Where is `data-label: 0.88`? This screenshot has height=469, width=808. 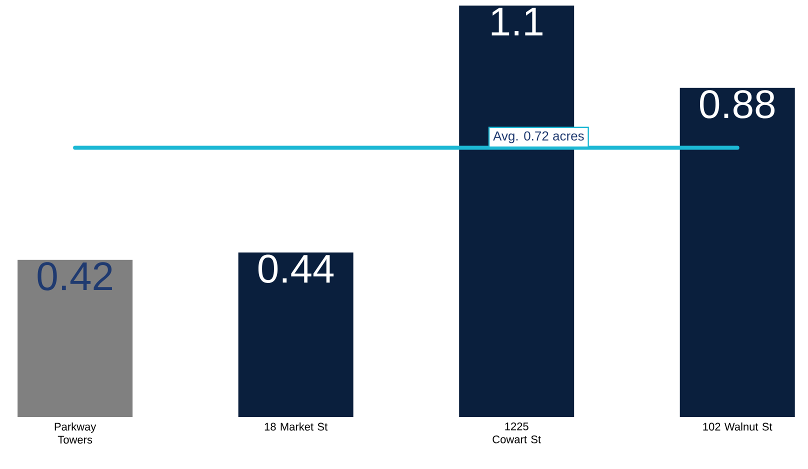 data-label: 0.88 is located at coordinates (737, 104).